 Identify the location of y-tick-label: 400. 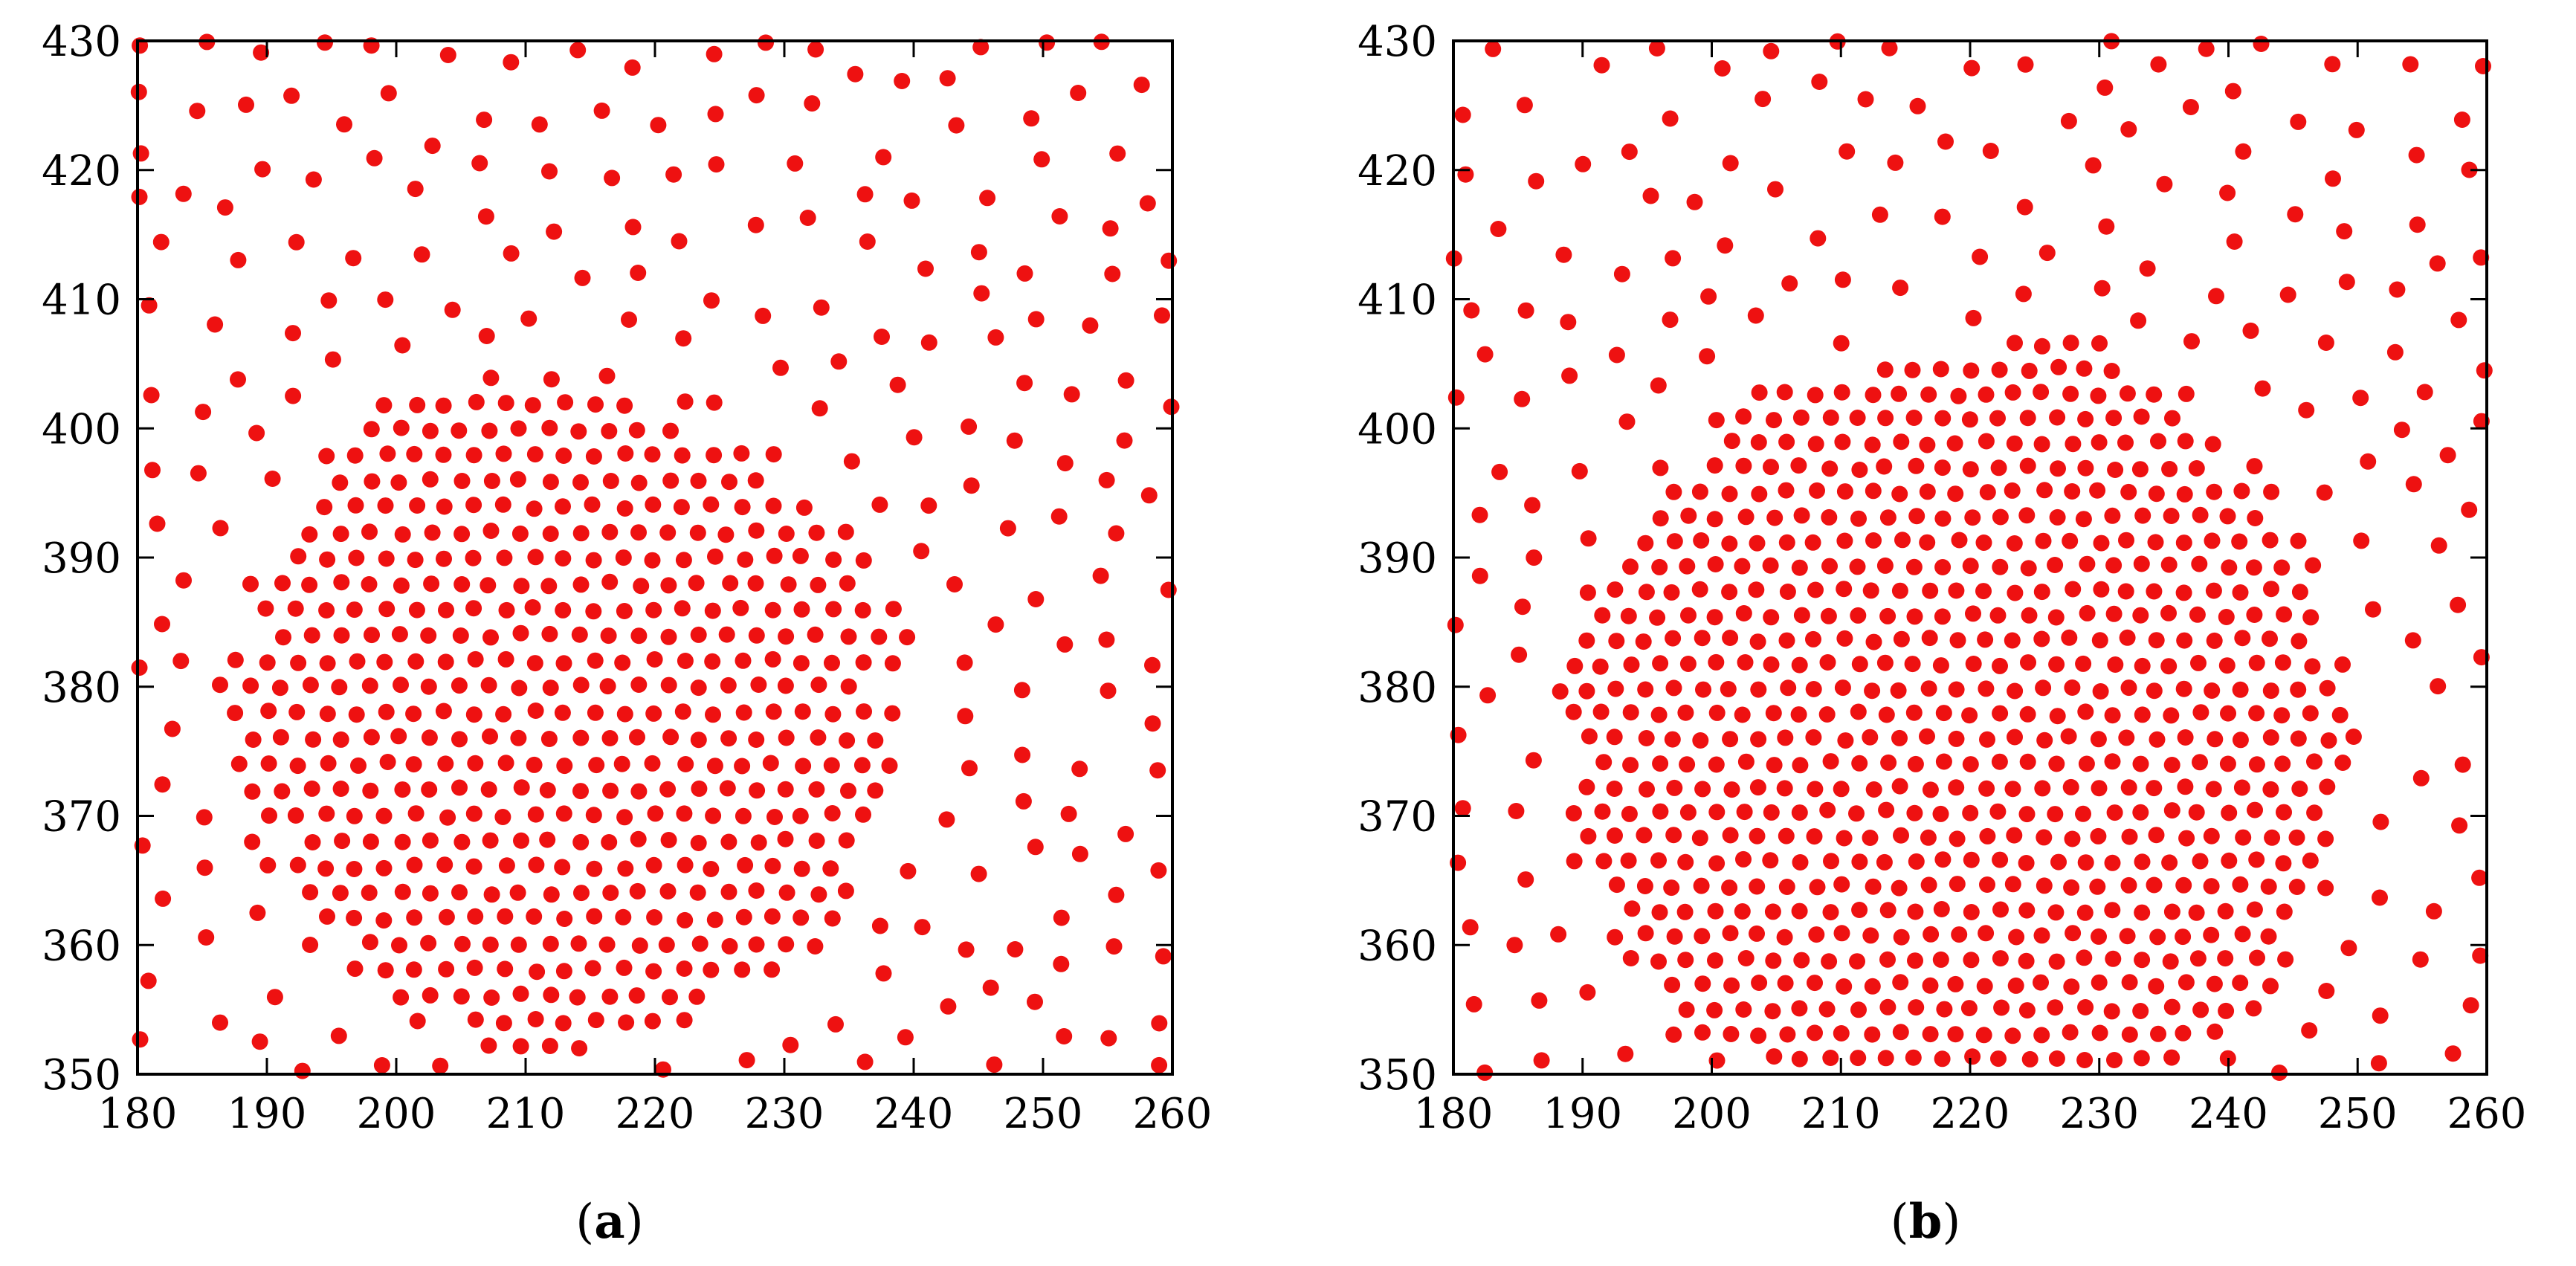
(1397, 429).